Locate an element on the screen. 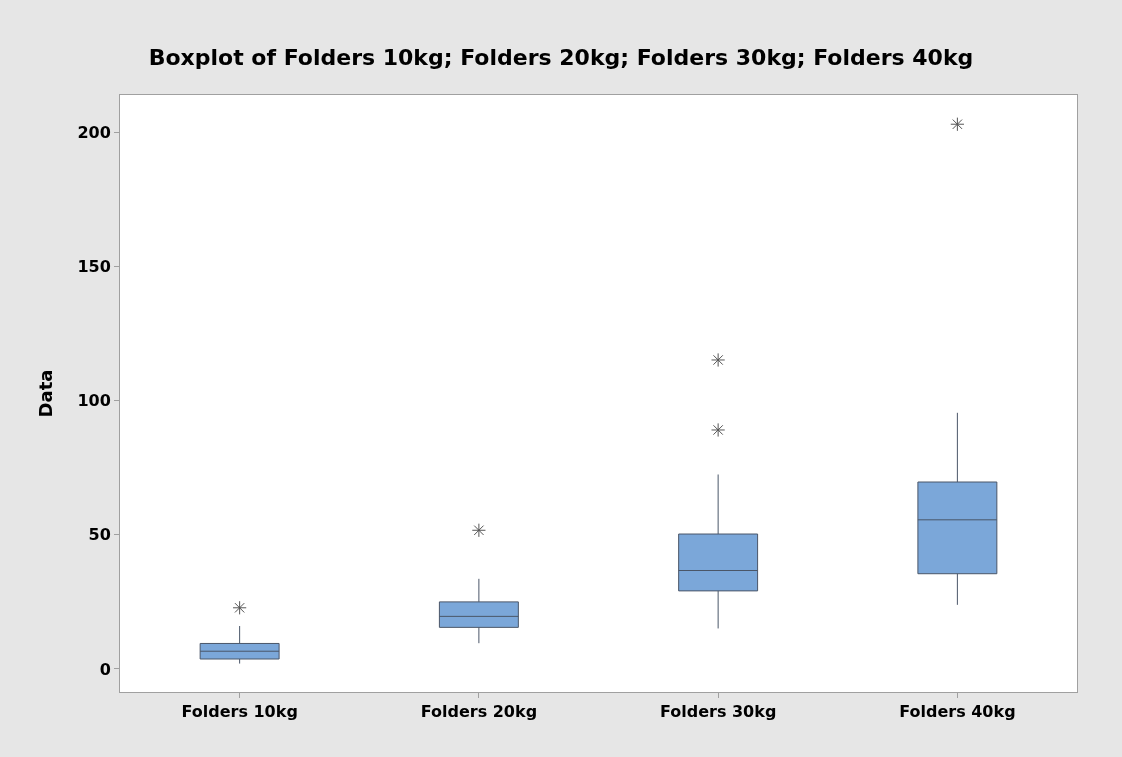  y-tick-label: 50 is located at coordinates (99, 535).